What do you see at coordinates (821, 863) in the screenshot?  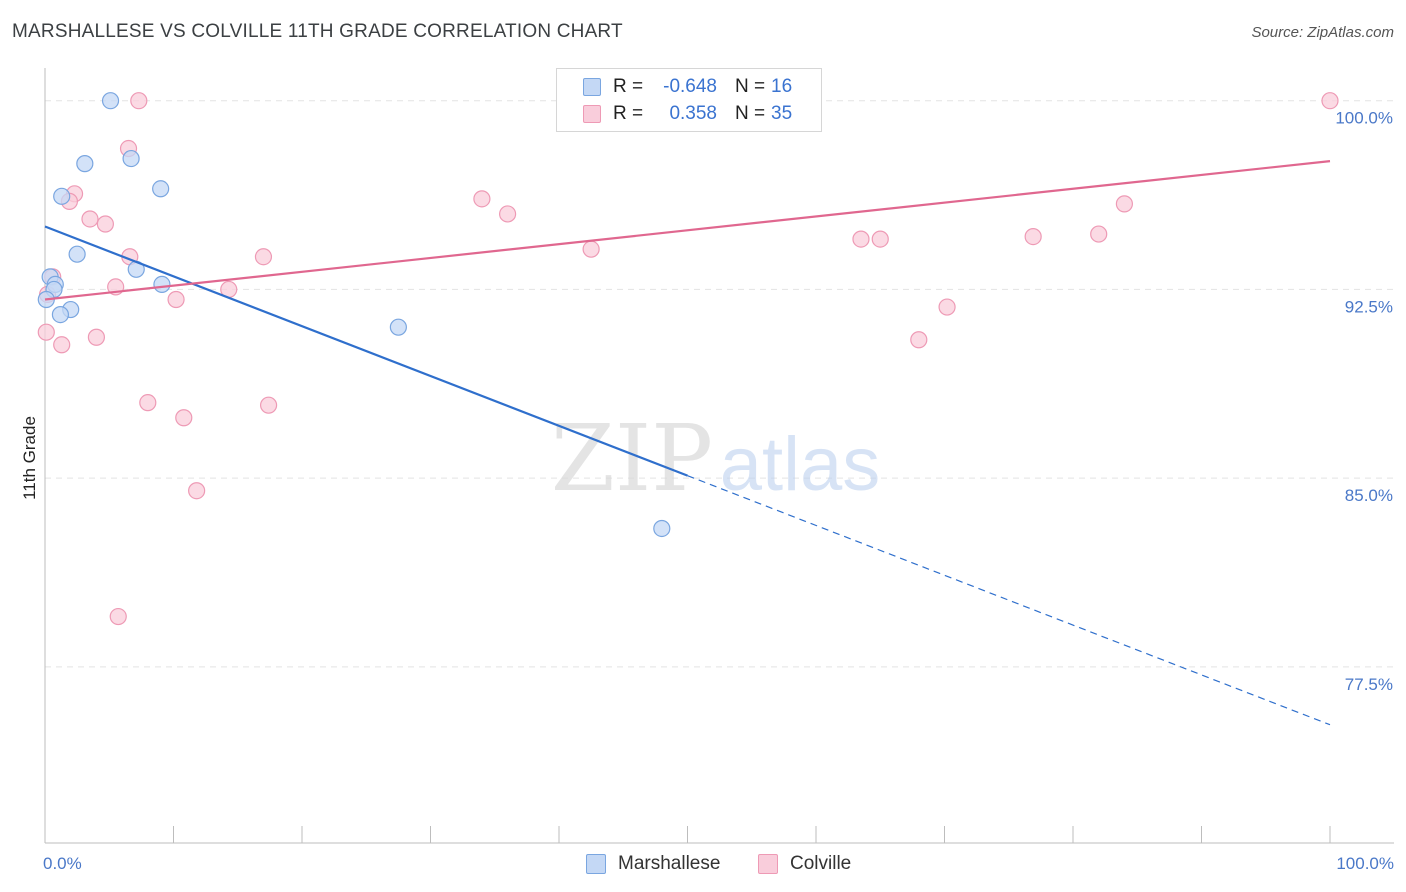 I see `legend-label: Colville` at bounding box center [821, 863].